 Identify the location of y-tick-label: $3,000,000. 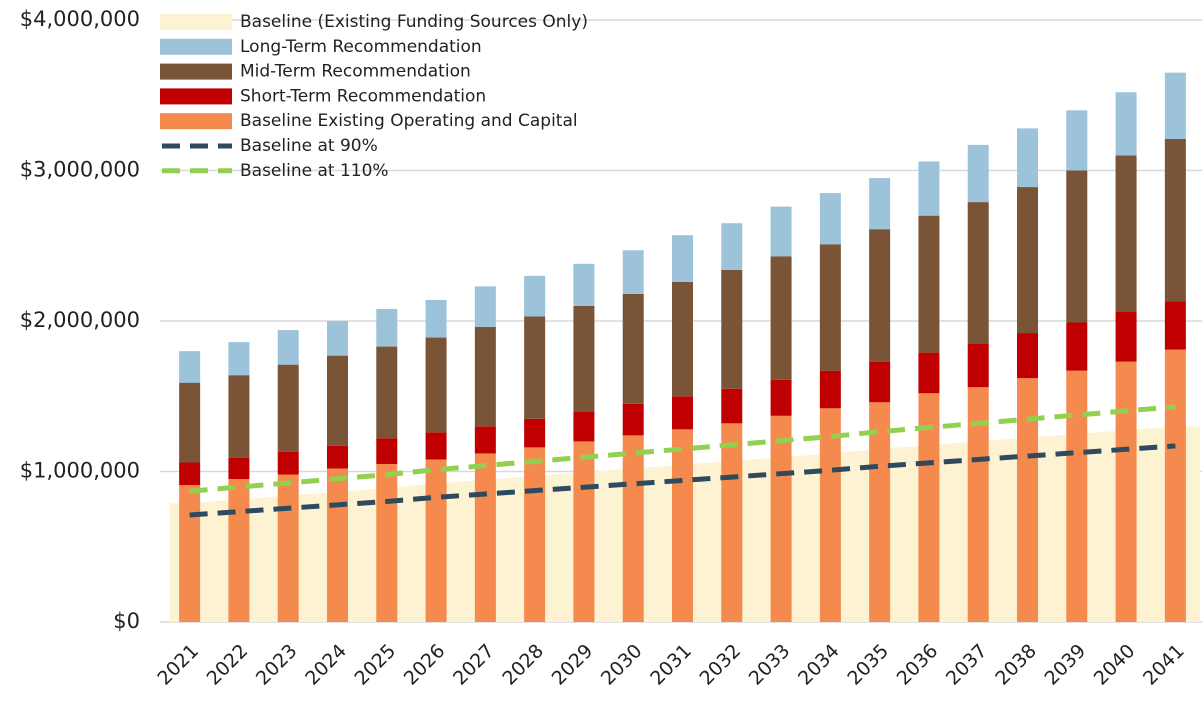
(80, 170).